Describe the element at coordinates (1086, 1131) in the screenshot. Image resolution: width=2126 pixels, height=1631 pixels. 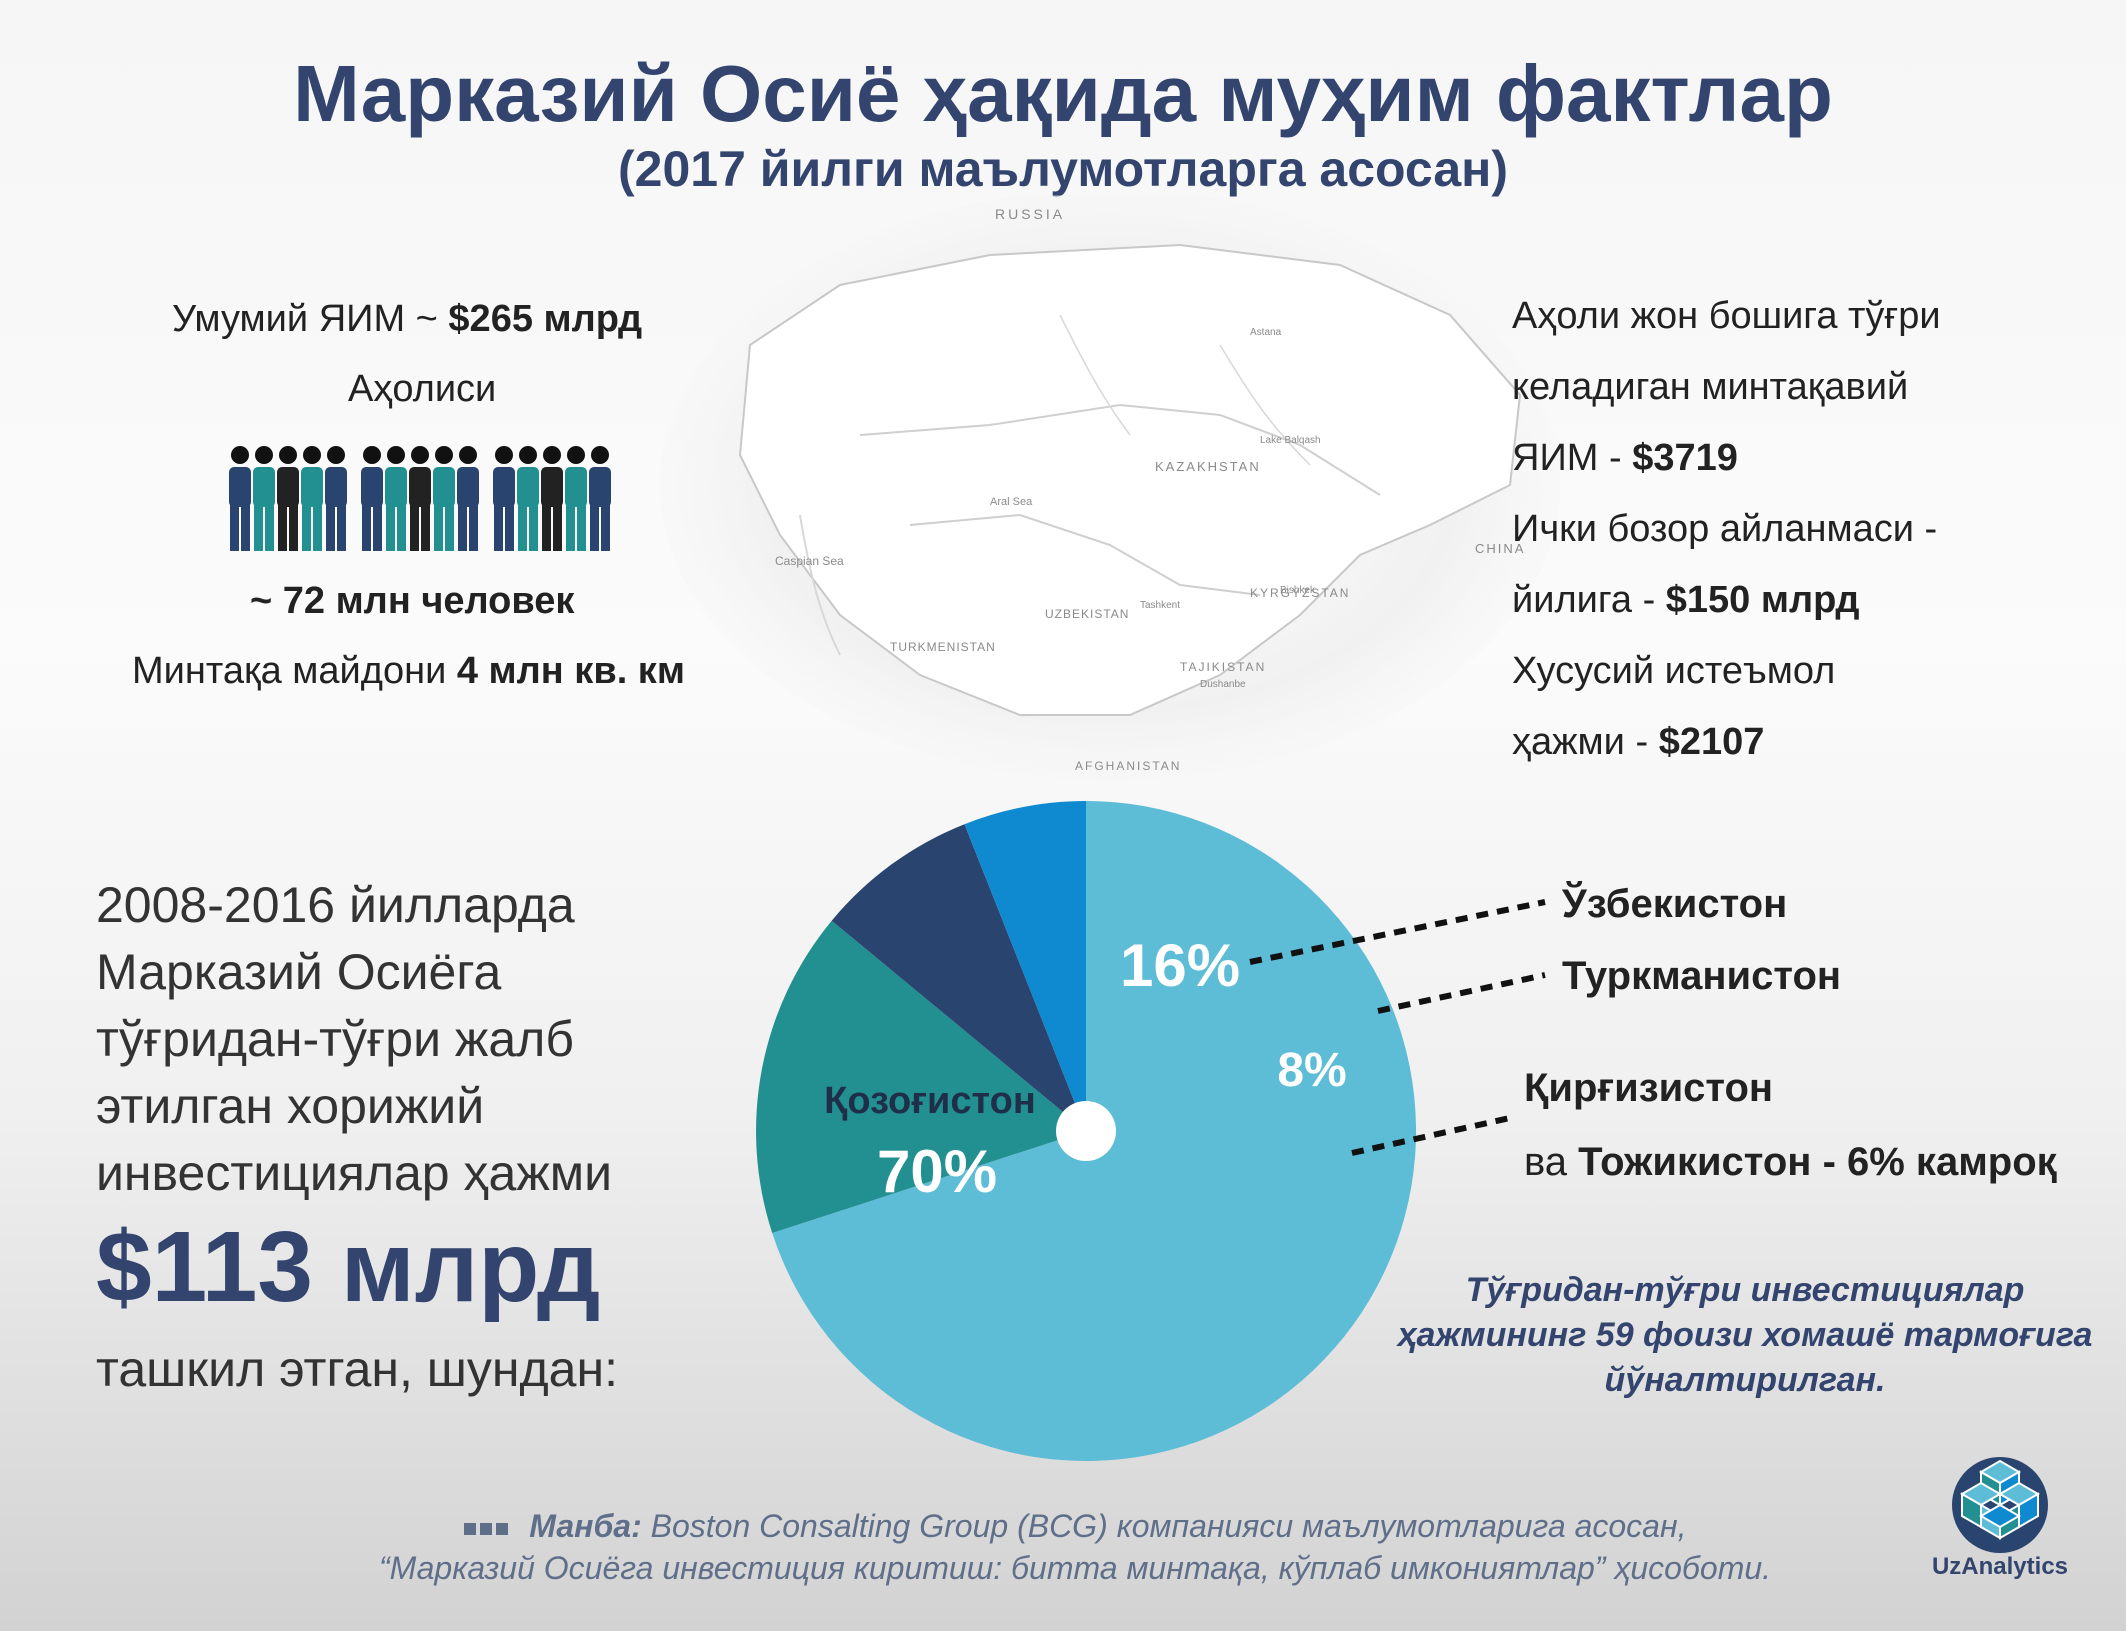
I see `pie-center-hole` at that location.